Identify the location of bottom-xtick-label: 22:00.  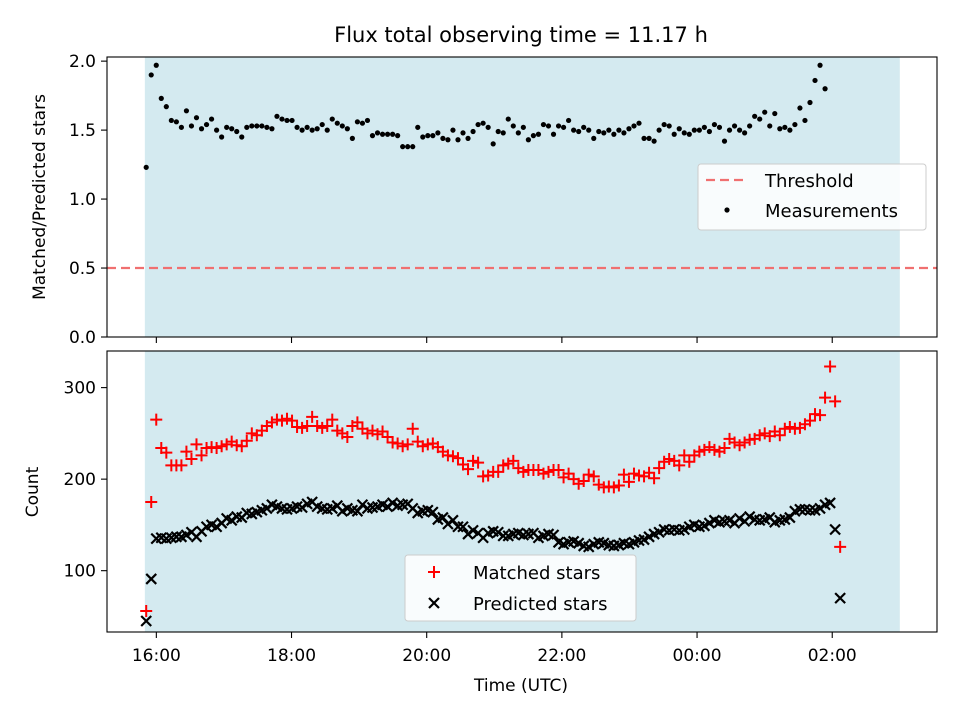
(561, 656).